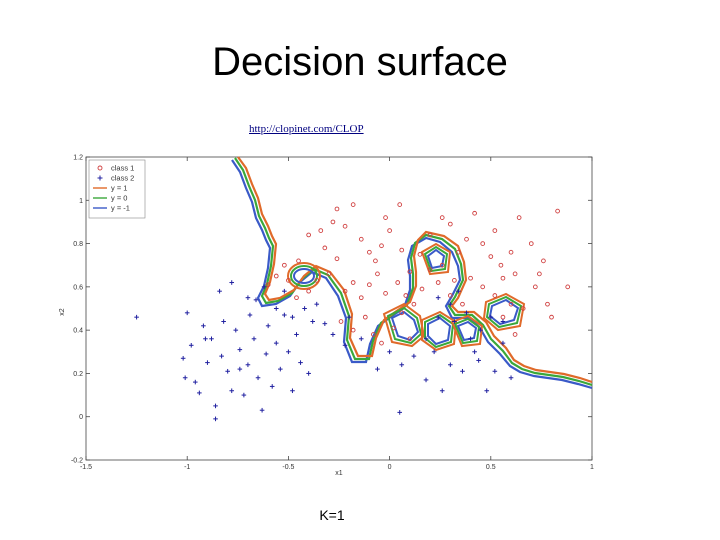 Image resolution: width=720 pixels, height=540 pixels. I want to click on boundary-island-b, so click(439, 331).